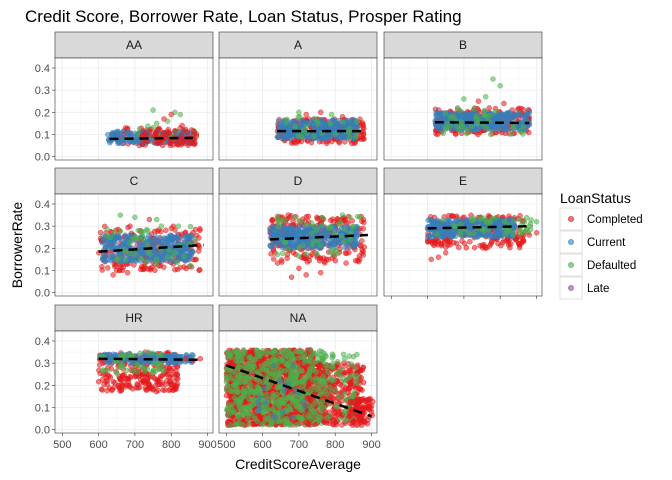 The image size is (672, 480). What do you see at coordinates (151, 248) in the screenshot?
I see `trend-line` at bounding box center [151, 248].